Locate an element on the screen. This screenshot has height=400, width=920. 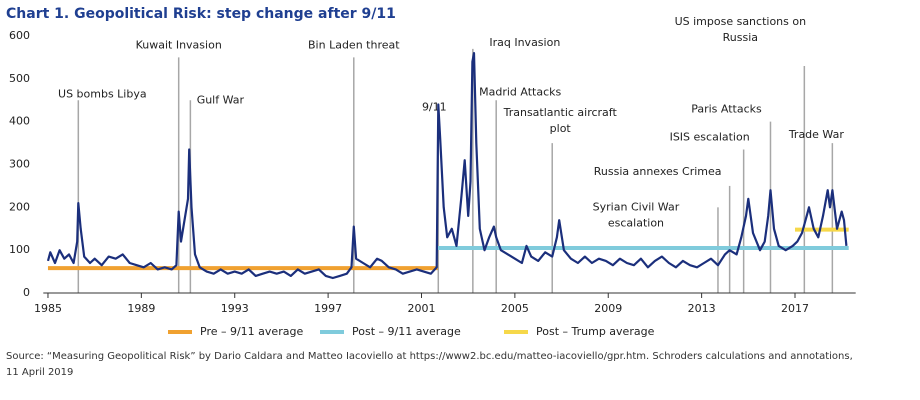
x-tick-label: 1997 is located at coordinates (328, 308).